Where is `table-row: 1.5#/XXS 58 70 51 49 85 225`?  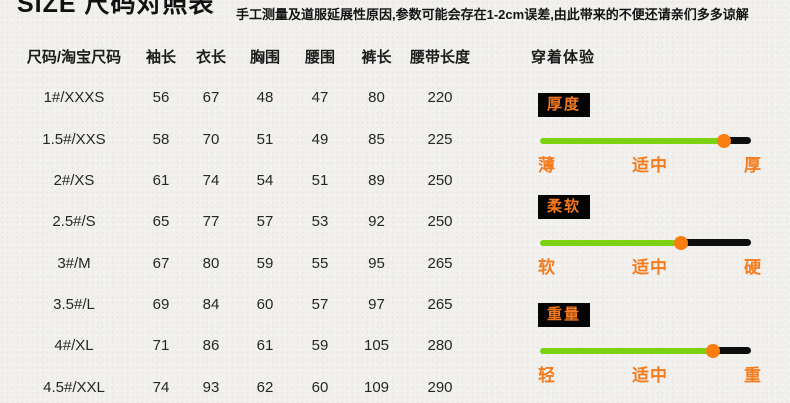
table-row: 1.5#/XXS 58 70 51 49 85 225 is located at coordinates (245, 139).